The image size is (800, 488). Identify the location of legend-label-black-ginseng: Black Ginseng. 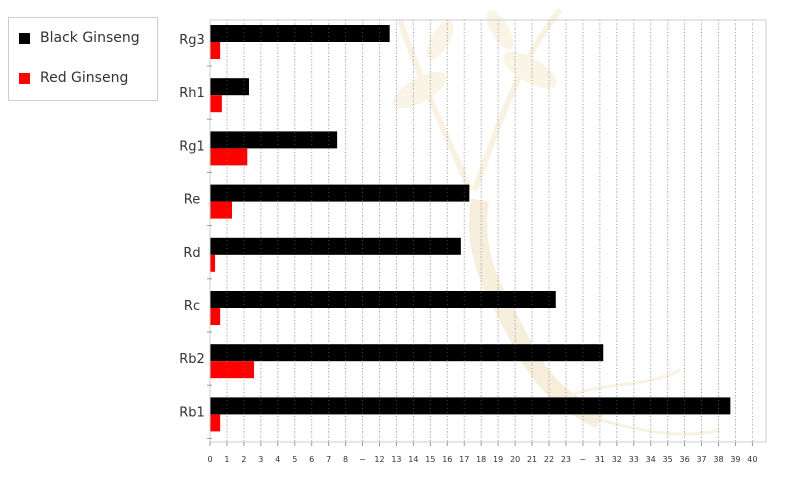
(90, 38).